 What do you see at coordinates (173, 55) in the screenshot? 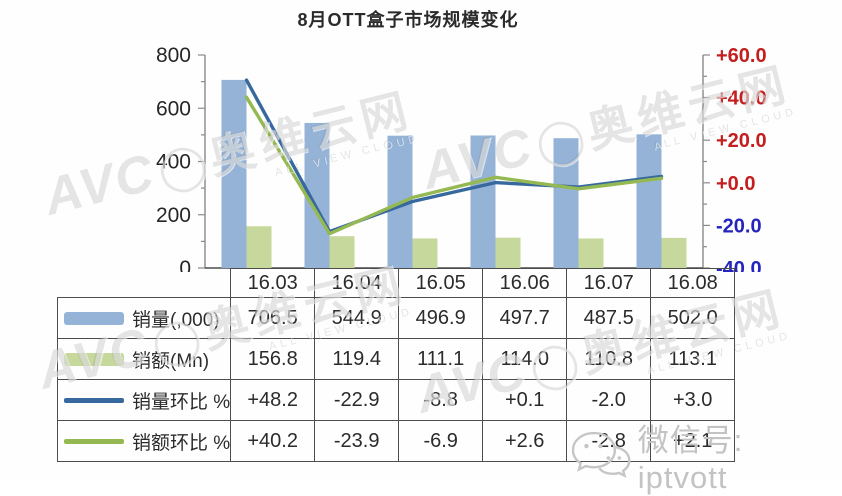
I see `left-axis-tick-label: 800` at bounding box center [173, 55].